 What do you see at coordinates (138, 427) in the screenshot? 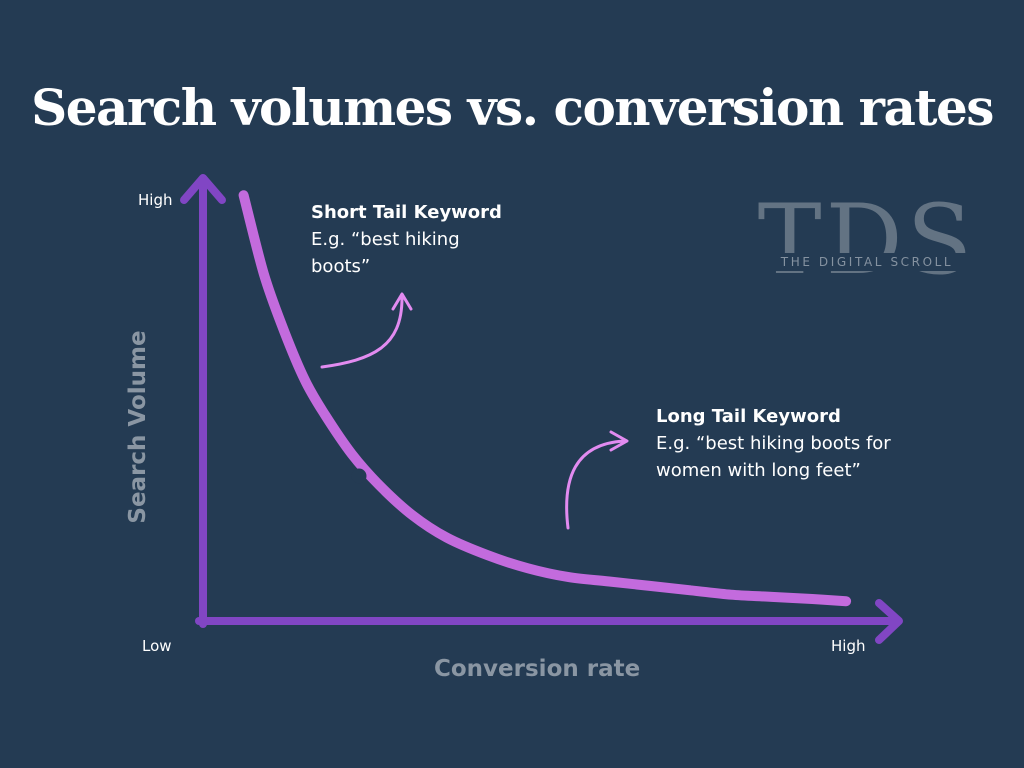
I see `y-axis-label: Search Volume` at bounding box center [138, 427].